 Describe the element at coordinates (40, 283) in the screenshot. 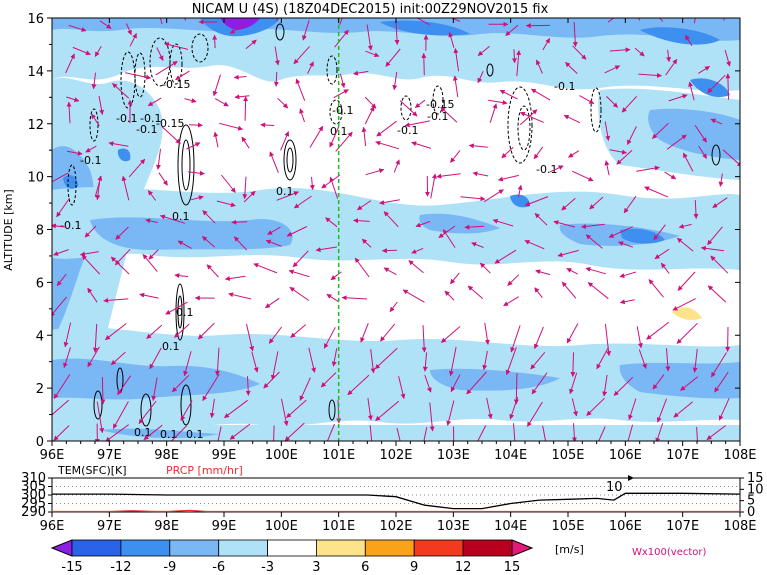

I see `y-tick-label: 6` at that location.